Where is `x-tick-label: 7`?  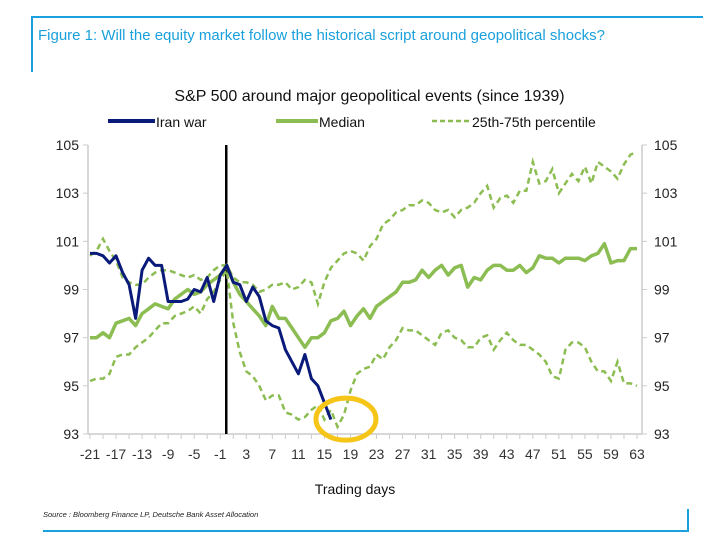 x-tick-label: 7 is located at coordinates (272, 454).